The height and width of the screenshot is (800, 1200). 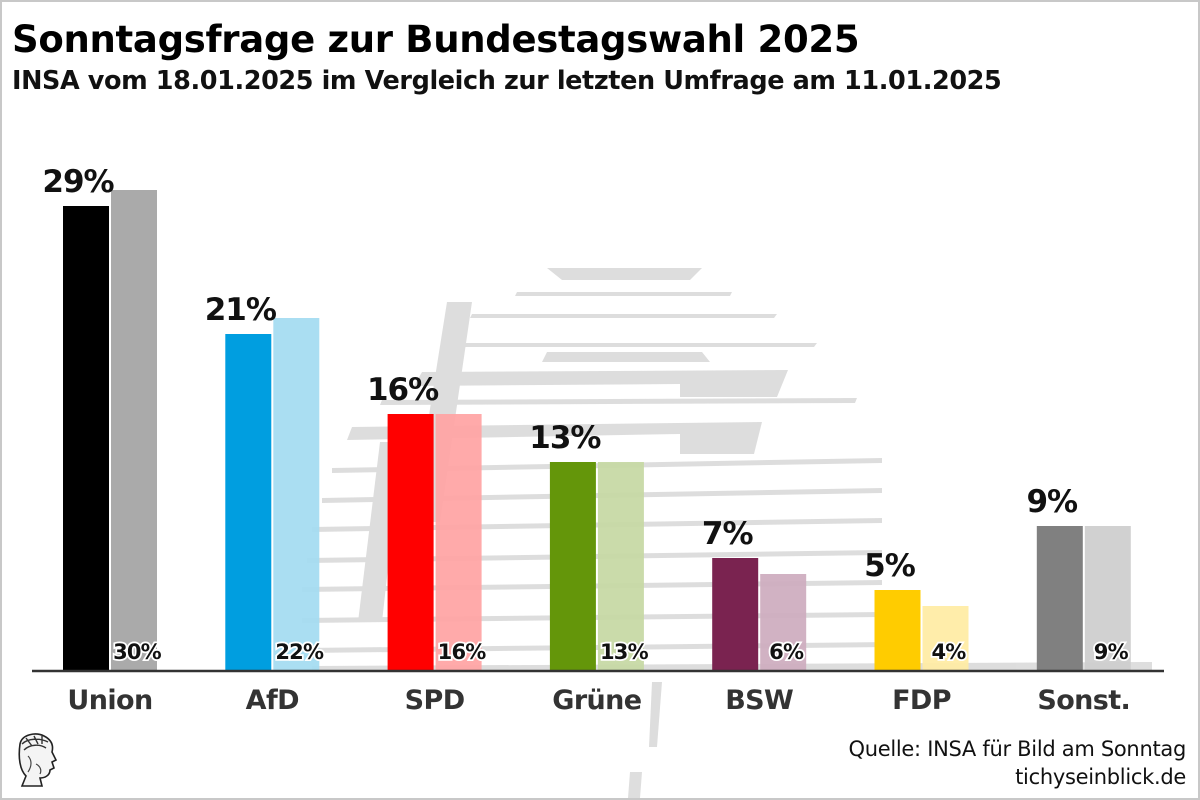 What do you see at coordinates (921, 700) in the screenshot?
I see `category-label-5: FDP` at bounding box center [921, 700].